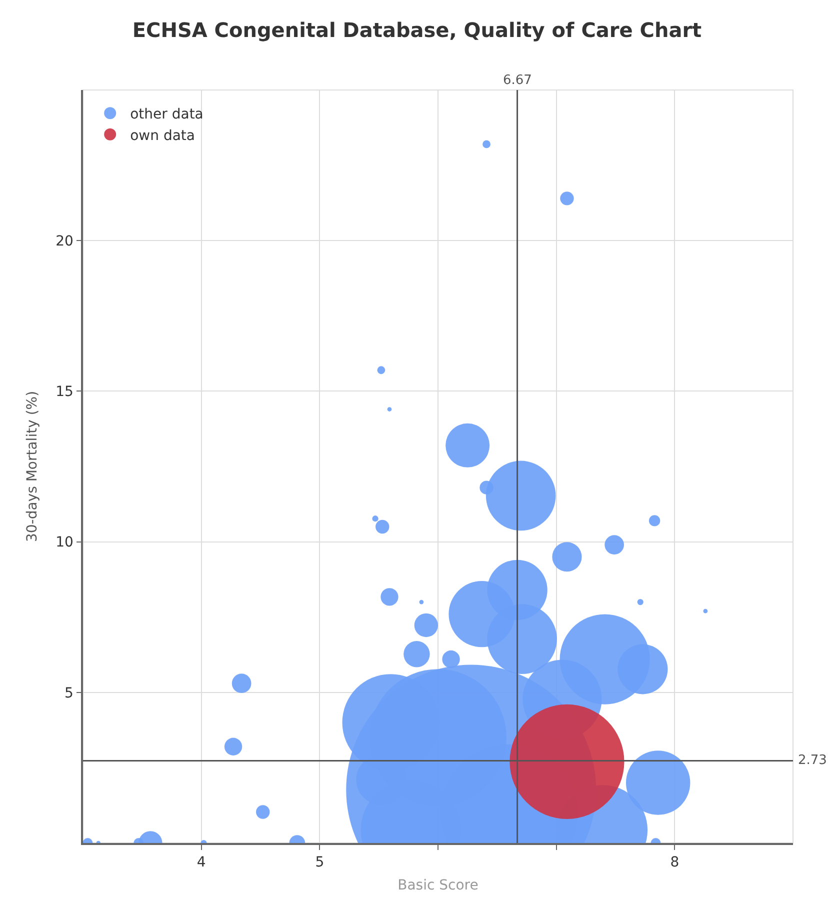  I want to click on ref-line-label: 6.67, so click(517, 80).